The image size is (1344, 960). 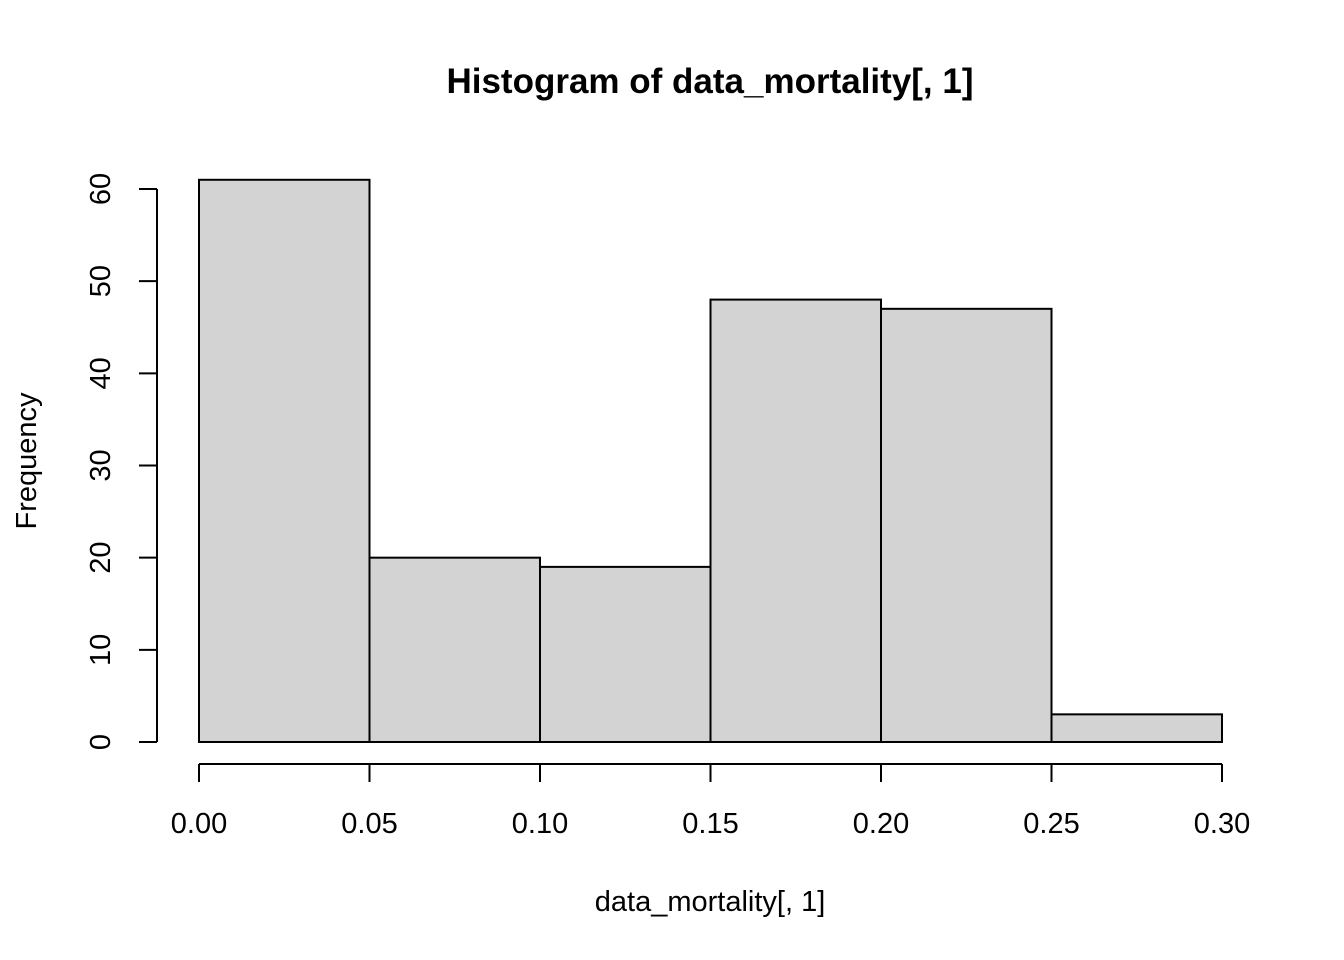 What do you see at coordinates (27, 461) in the screenshot?
I see `y-axis-label: Frequency` at bounding box center [27, 461].